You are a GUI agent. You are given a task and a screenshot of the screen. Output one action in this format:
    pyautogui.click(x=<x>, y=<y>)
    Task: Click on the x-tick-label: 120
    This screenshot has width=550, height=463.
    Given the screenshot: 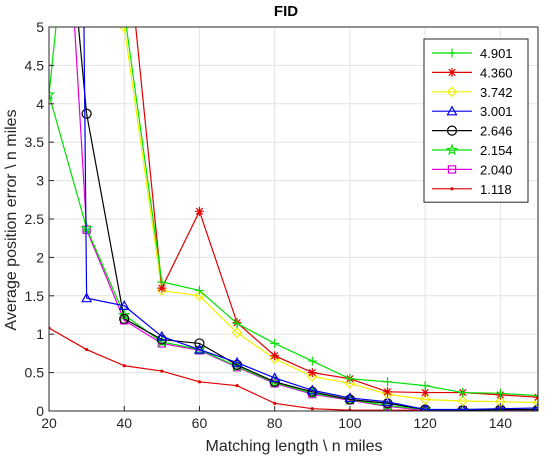 What is the action you would take?
    pyautogui.click(x=425, y=423)
    